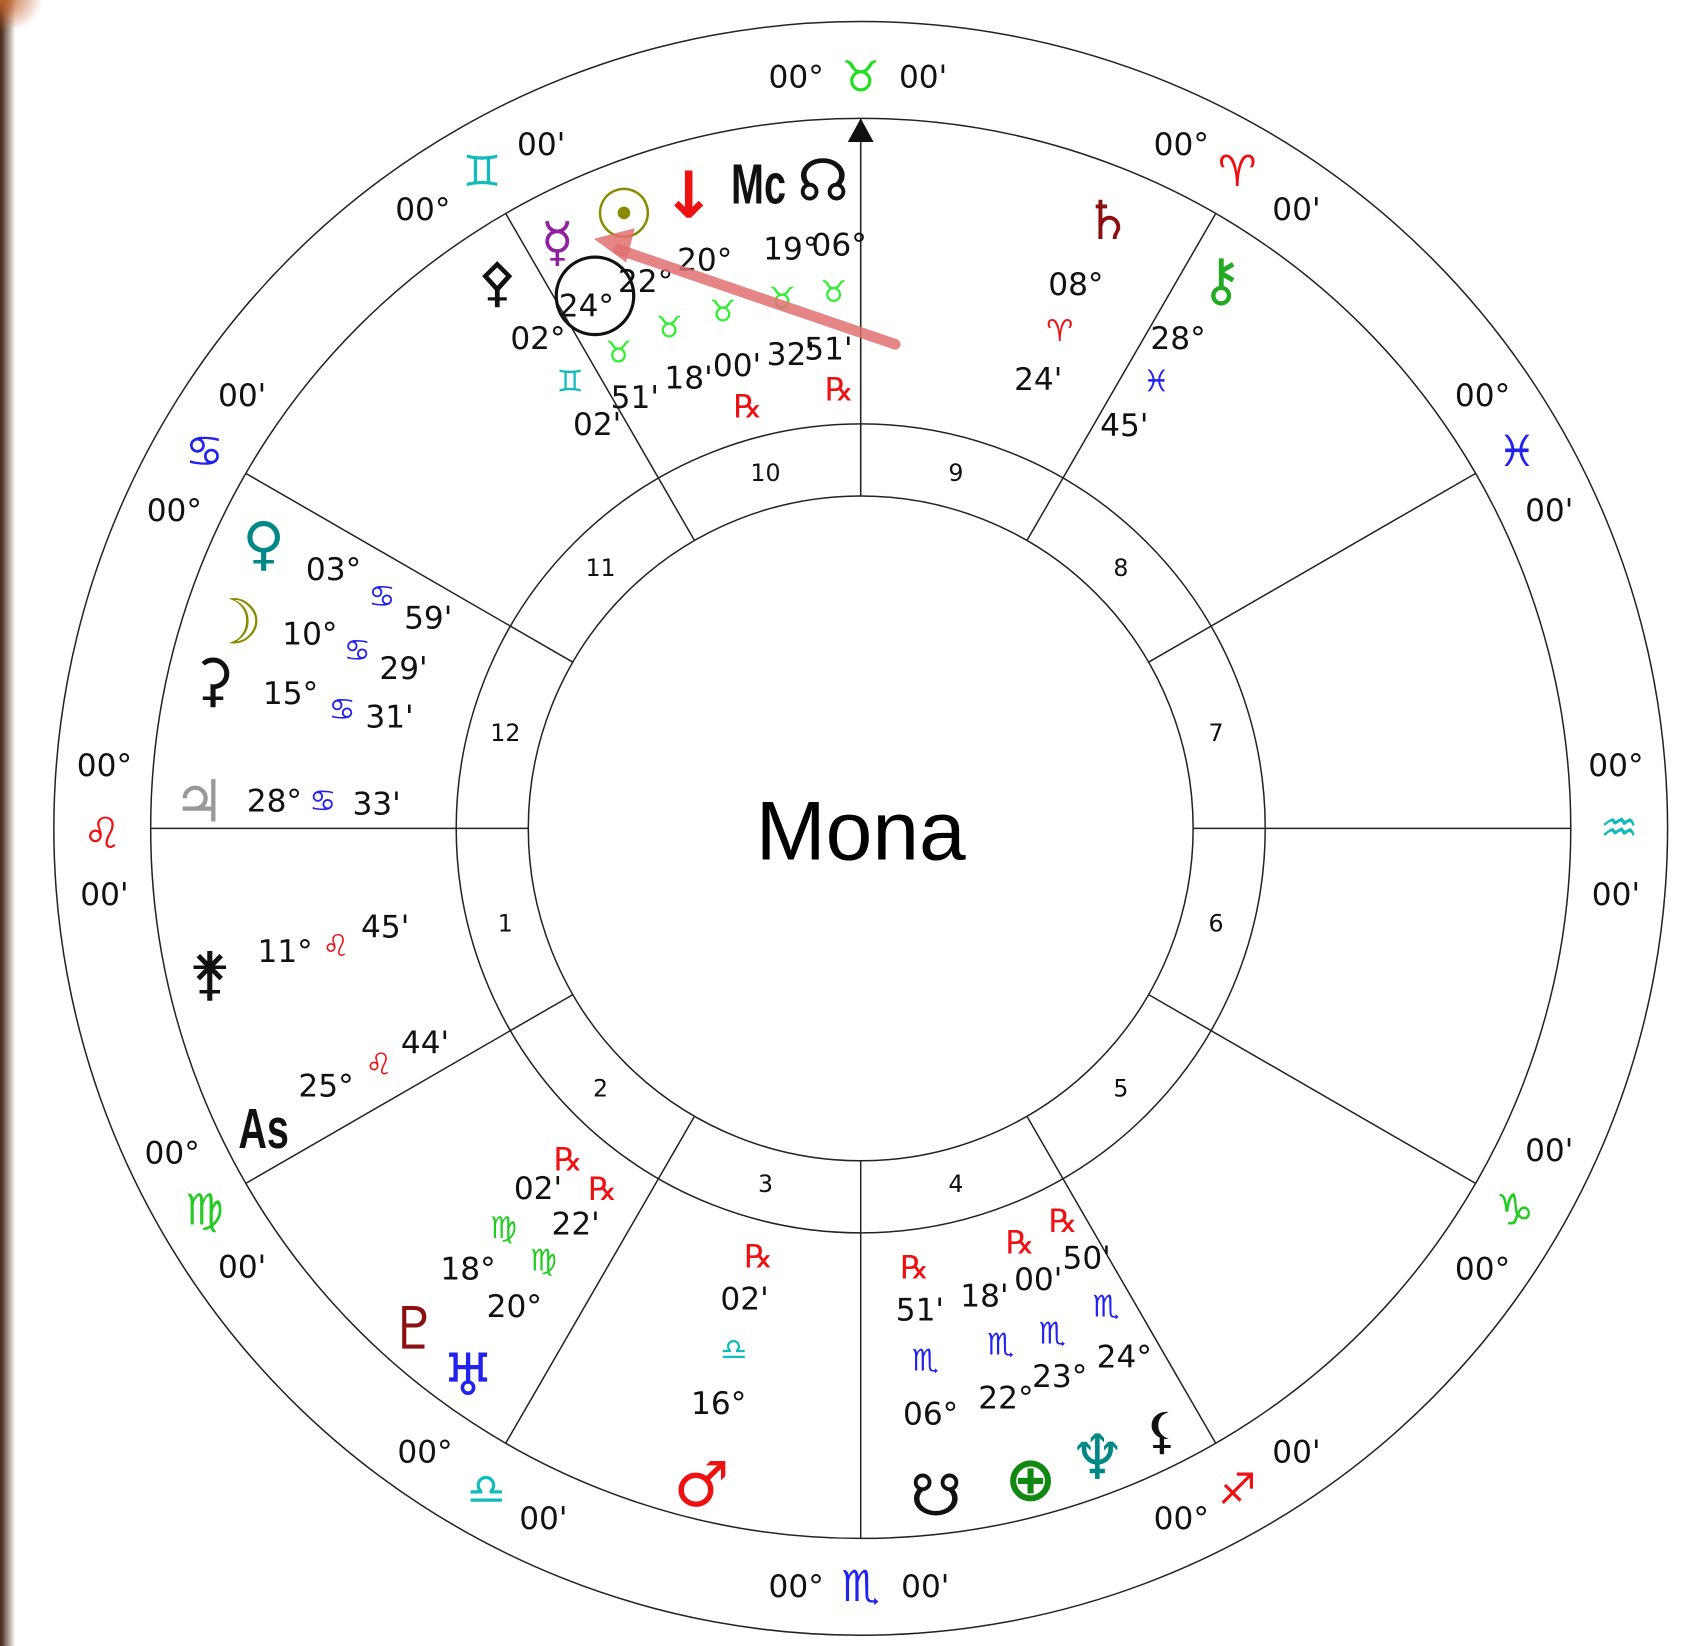 The image size is (1687, 1646). I want to click on point-glyph: ⚳, so click(213, 680).